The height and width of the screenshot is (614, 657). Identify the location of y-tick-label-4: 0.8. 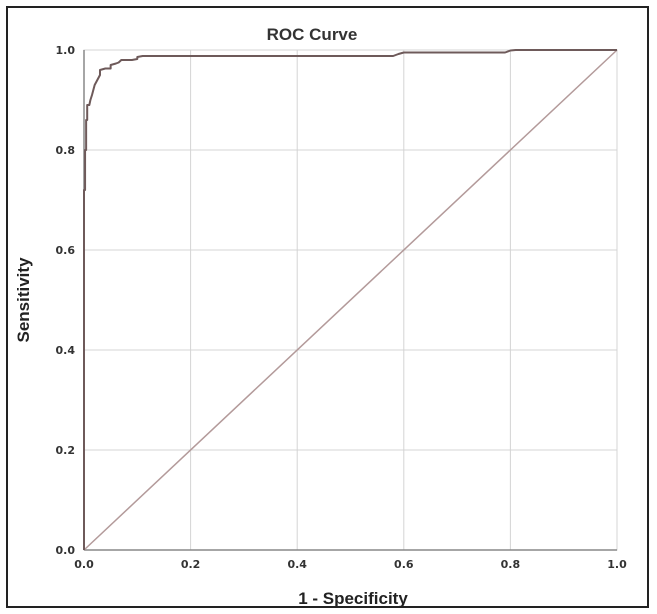
(66, 150).